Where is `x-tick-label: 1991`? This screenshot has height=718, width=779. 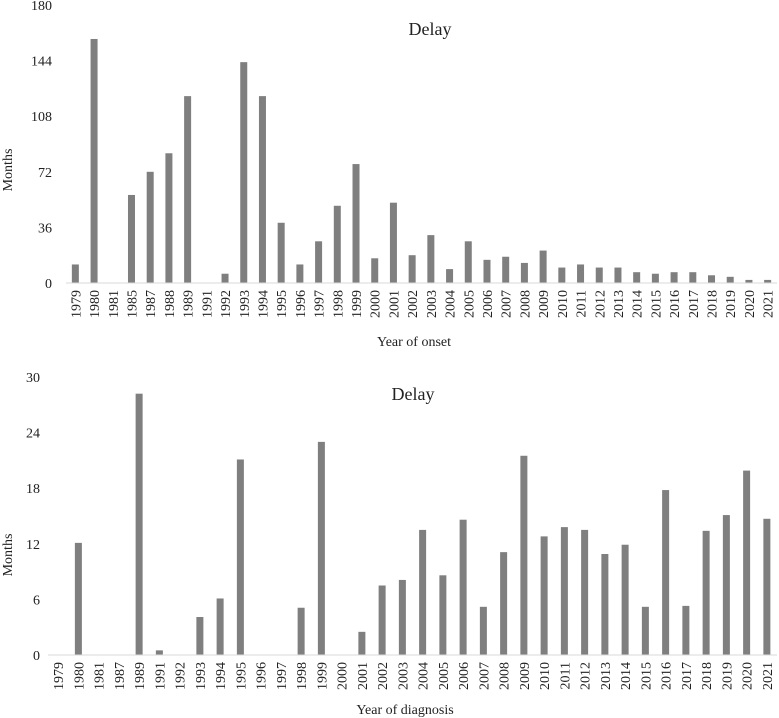
x-tick-label: 1991 is located at coordinates (207, 304).